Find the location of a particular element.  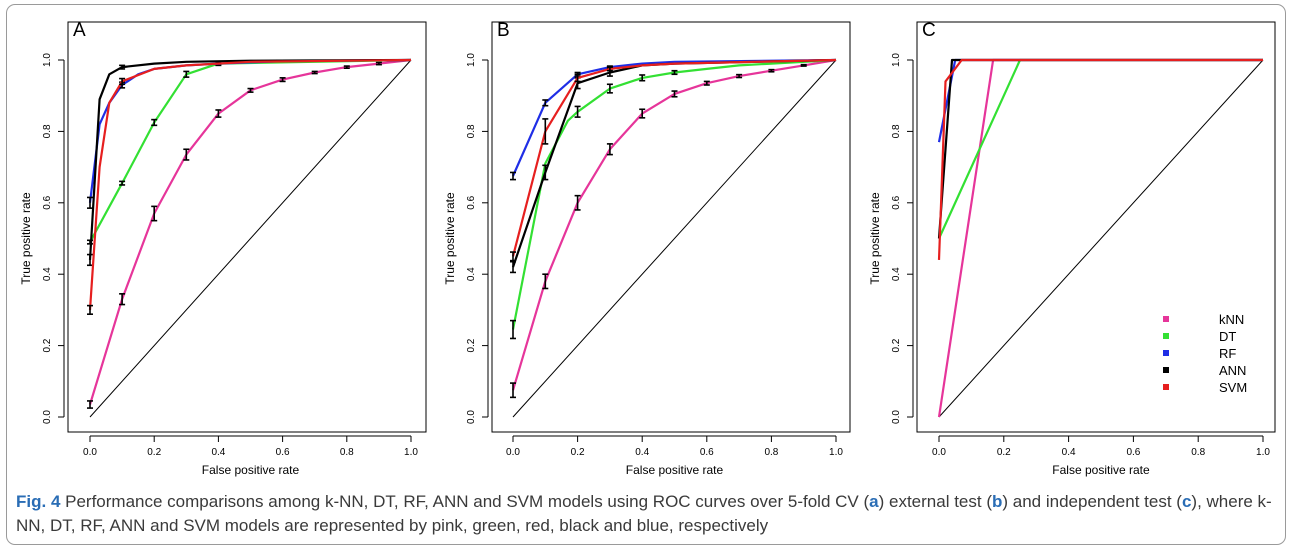

legend-label-rf: RF is located at coordinates (1227, 353).